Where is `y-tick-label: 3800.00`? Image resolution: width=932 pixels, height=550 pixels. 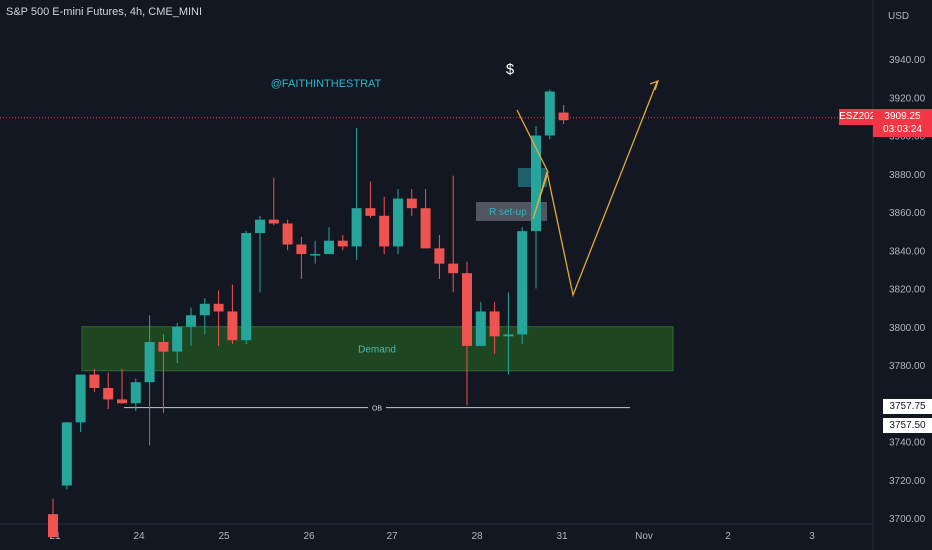
y-tick-label: 3800.00 is located at coordinates (907, 328).